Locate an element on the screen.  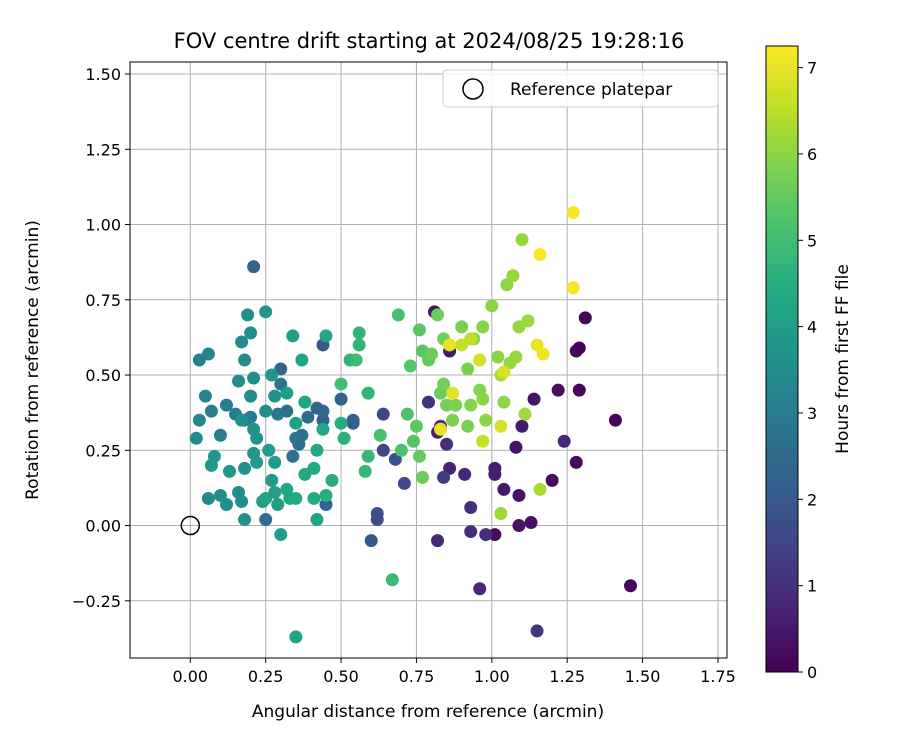
colorbar-ticks: 0 1 2 3 4 5 6 7 is located at coordinates (807, 370).